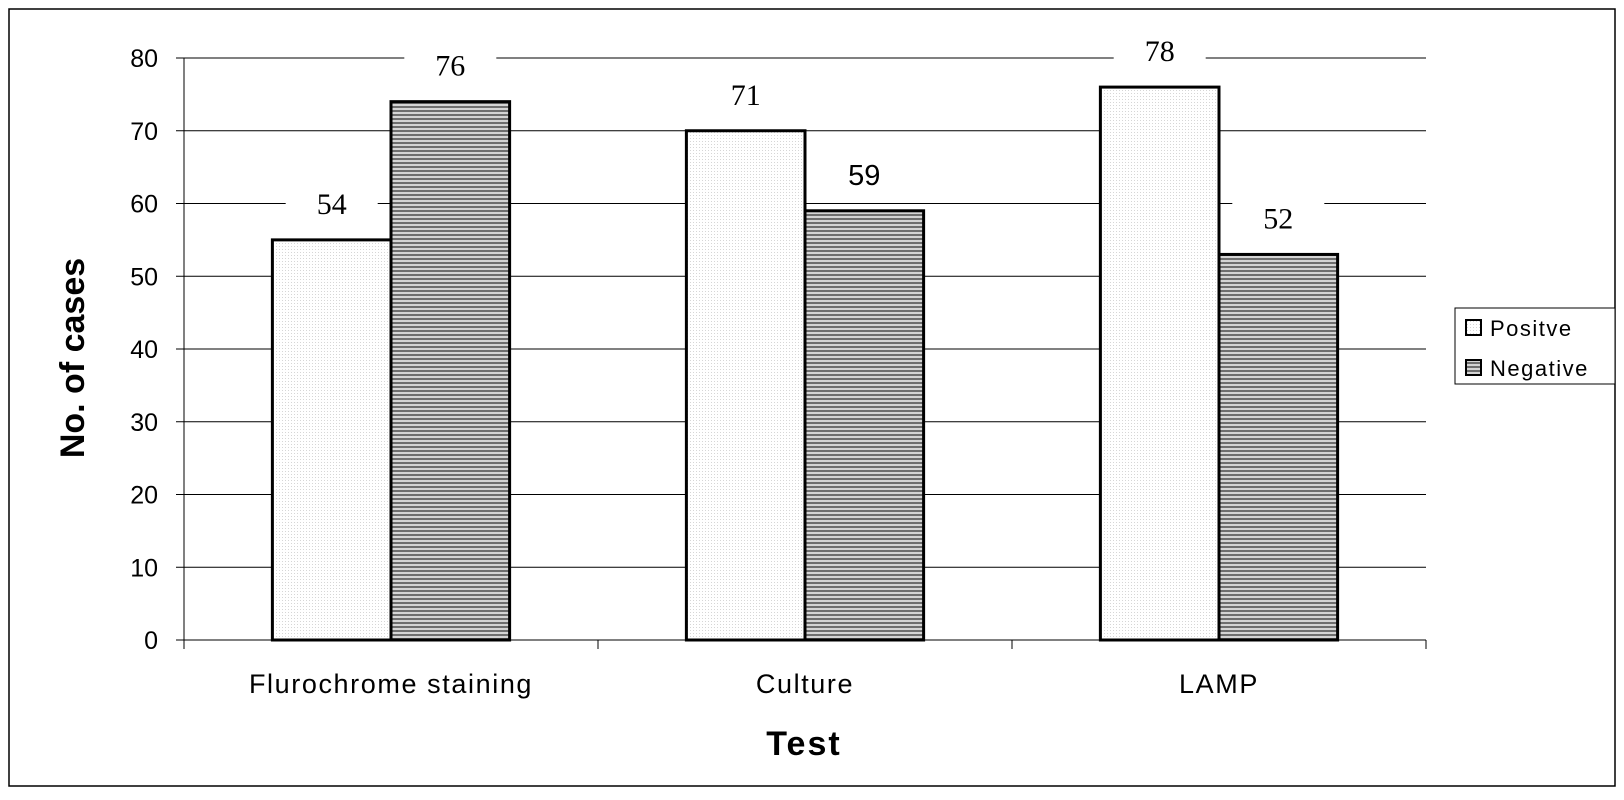 This screenshot has height=800, width=1624. I want to click on legend-swatch-negative, so click(1473, 367).